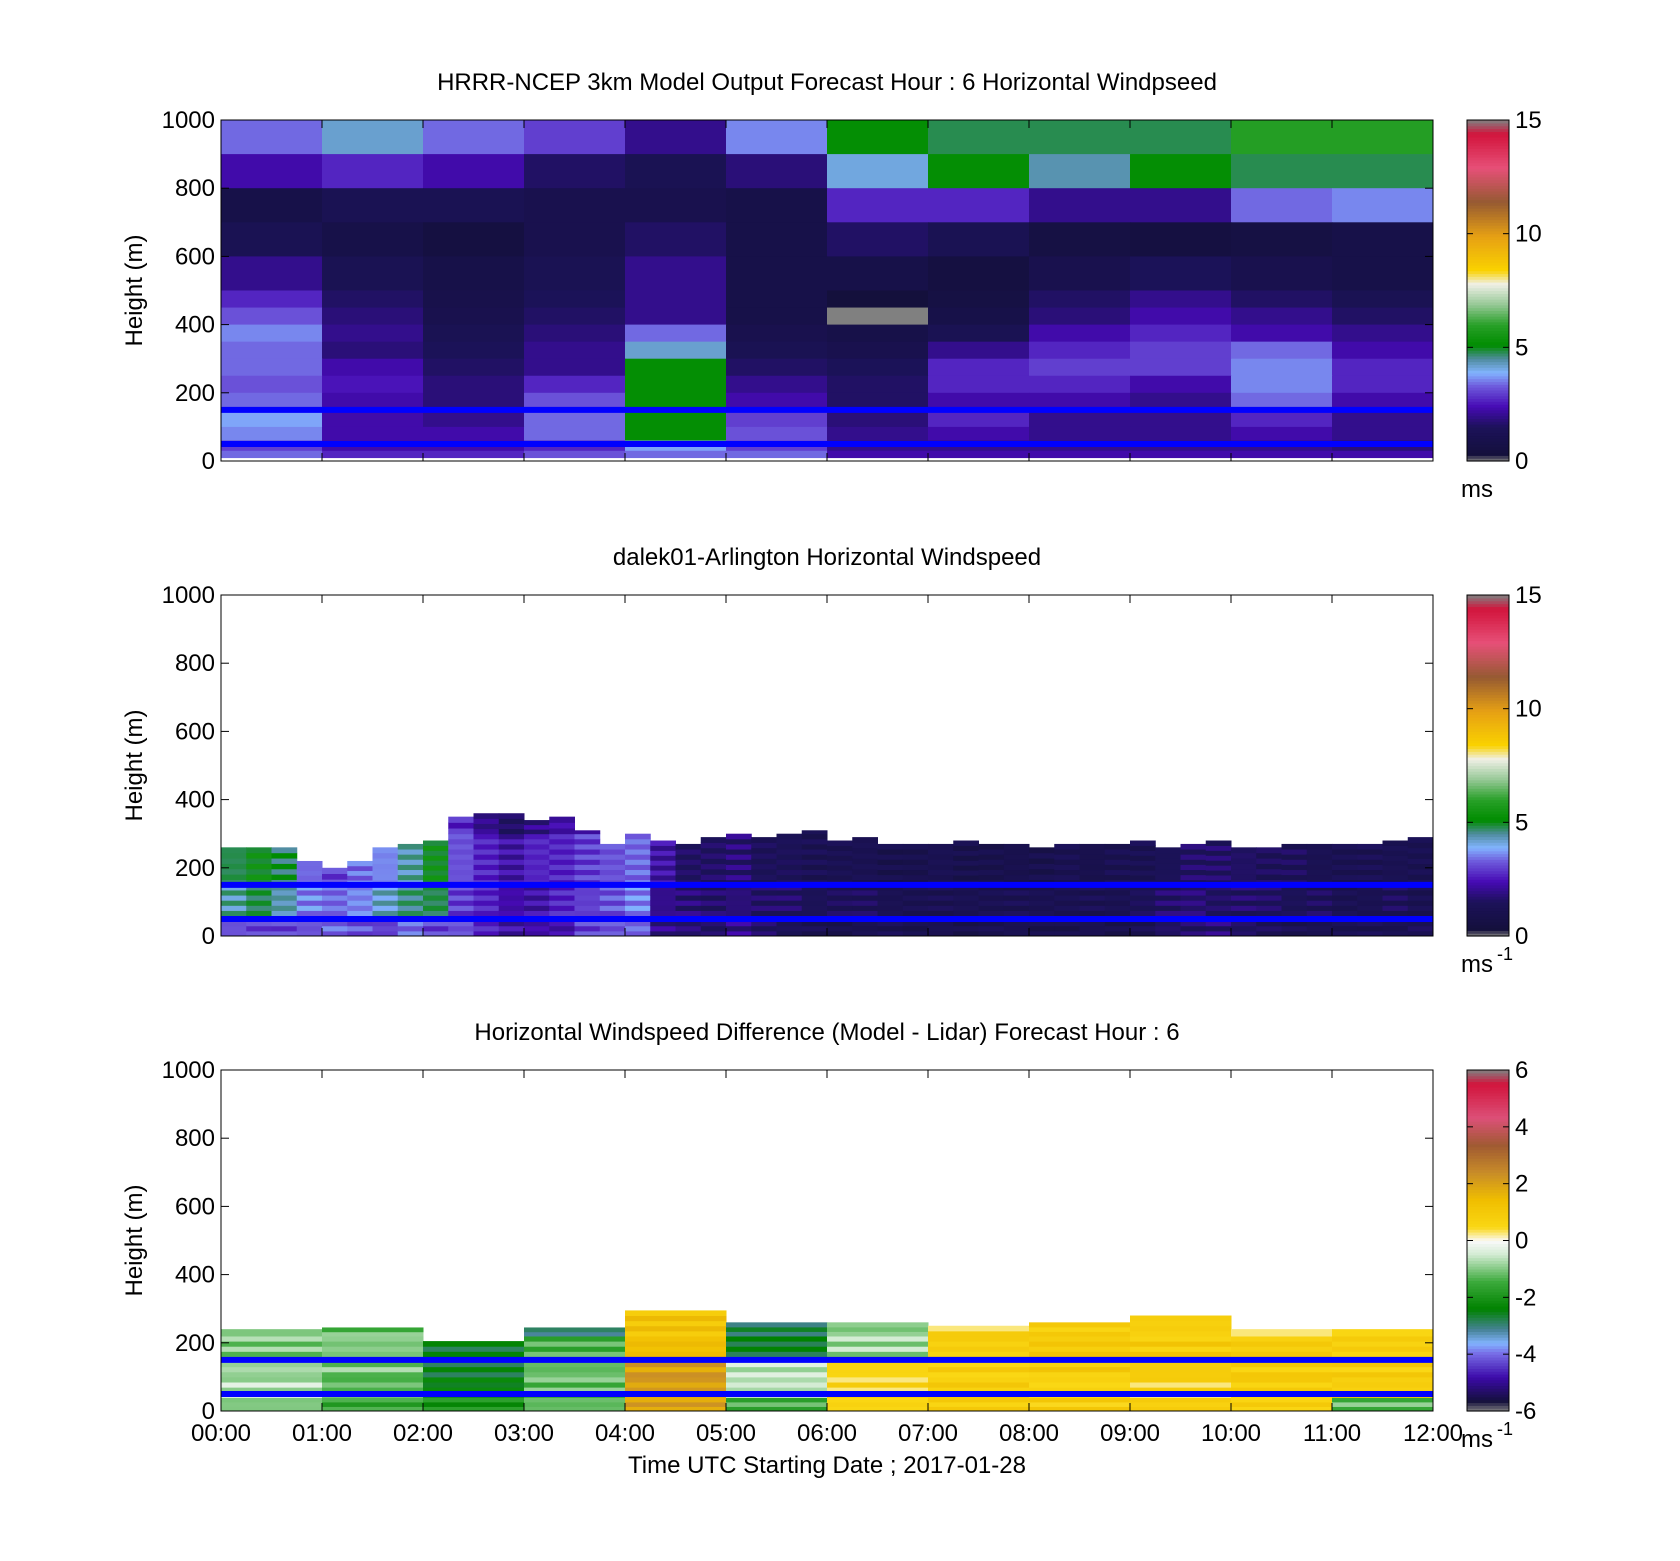  I want to click on y-tick-label: 400, so click(195, 800).